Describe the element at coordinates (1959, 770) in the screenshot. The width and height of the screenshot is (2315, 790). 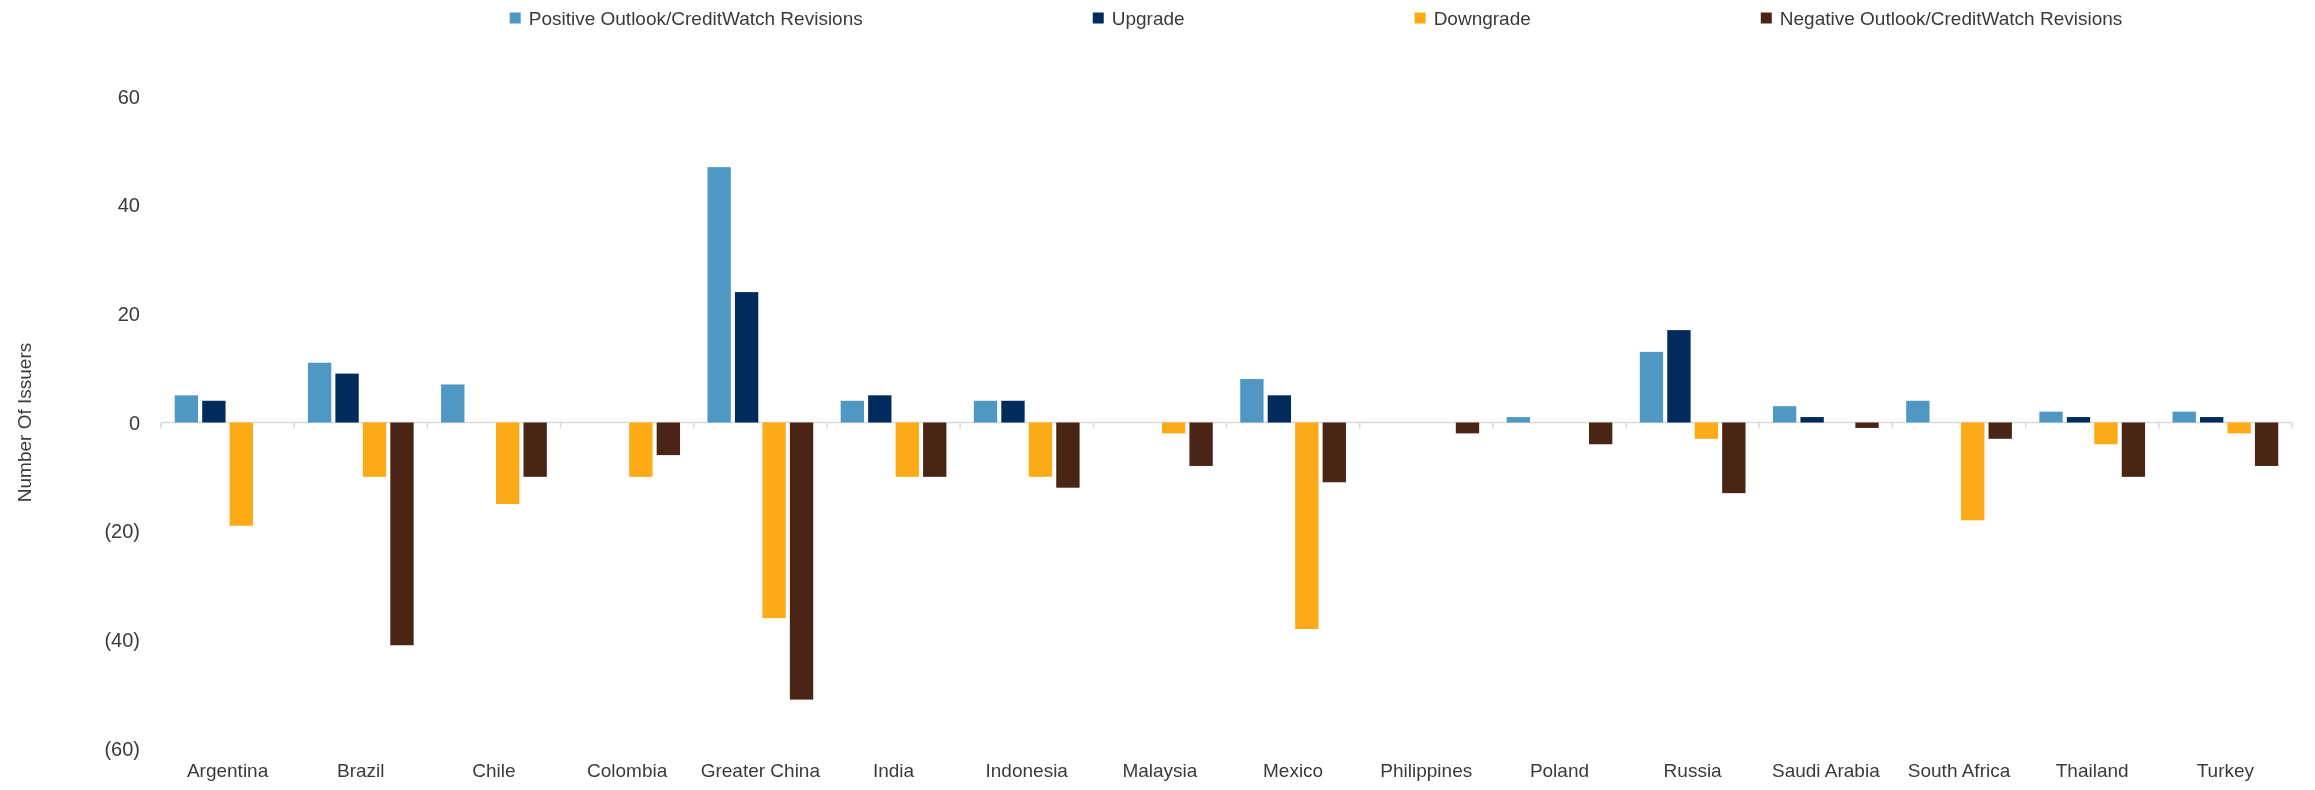
I see `x-tick-label: South Africa` at that location.